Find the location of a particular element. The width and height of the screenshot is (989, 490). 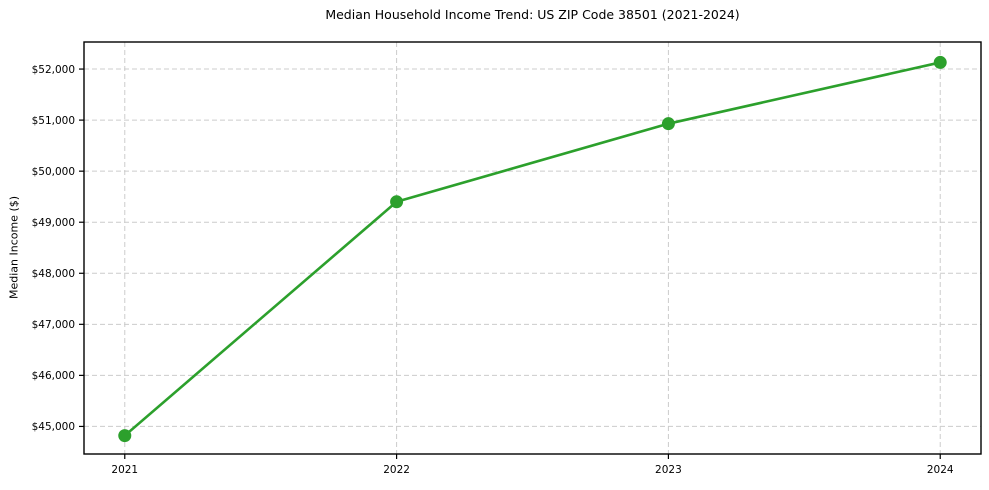

x-tick-label: 2024 is located at coordinates (940, 470).